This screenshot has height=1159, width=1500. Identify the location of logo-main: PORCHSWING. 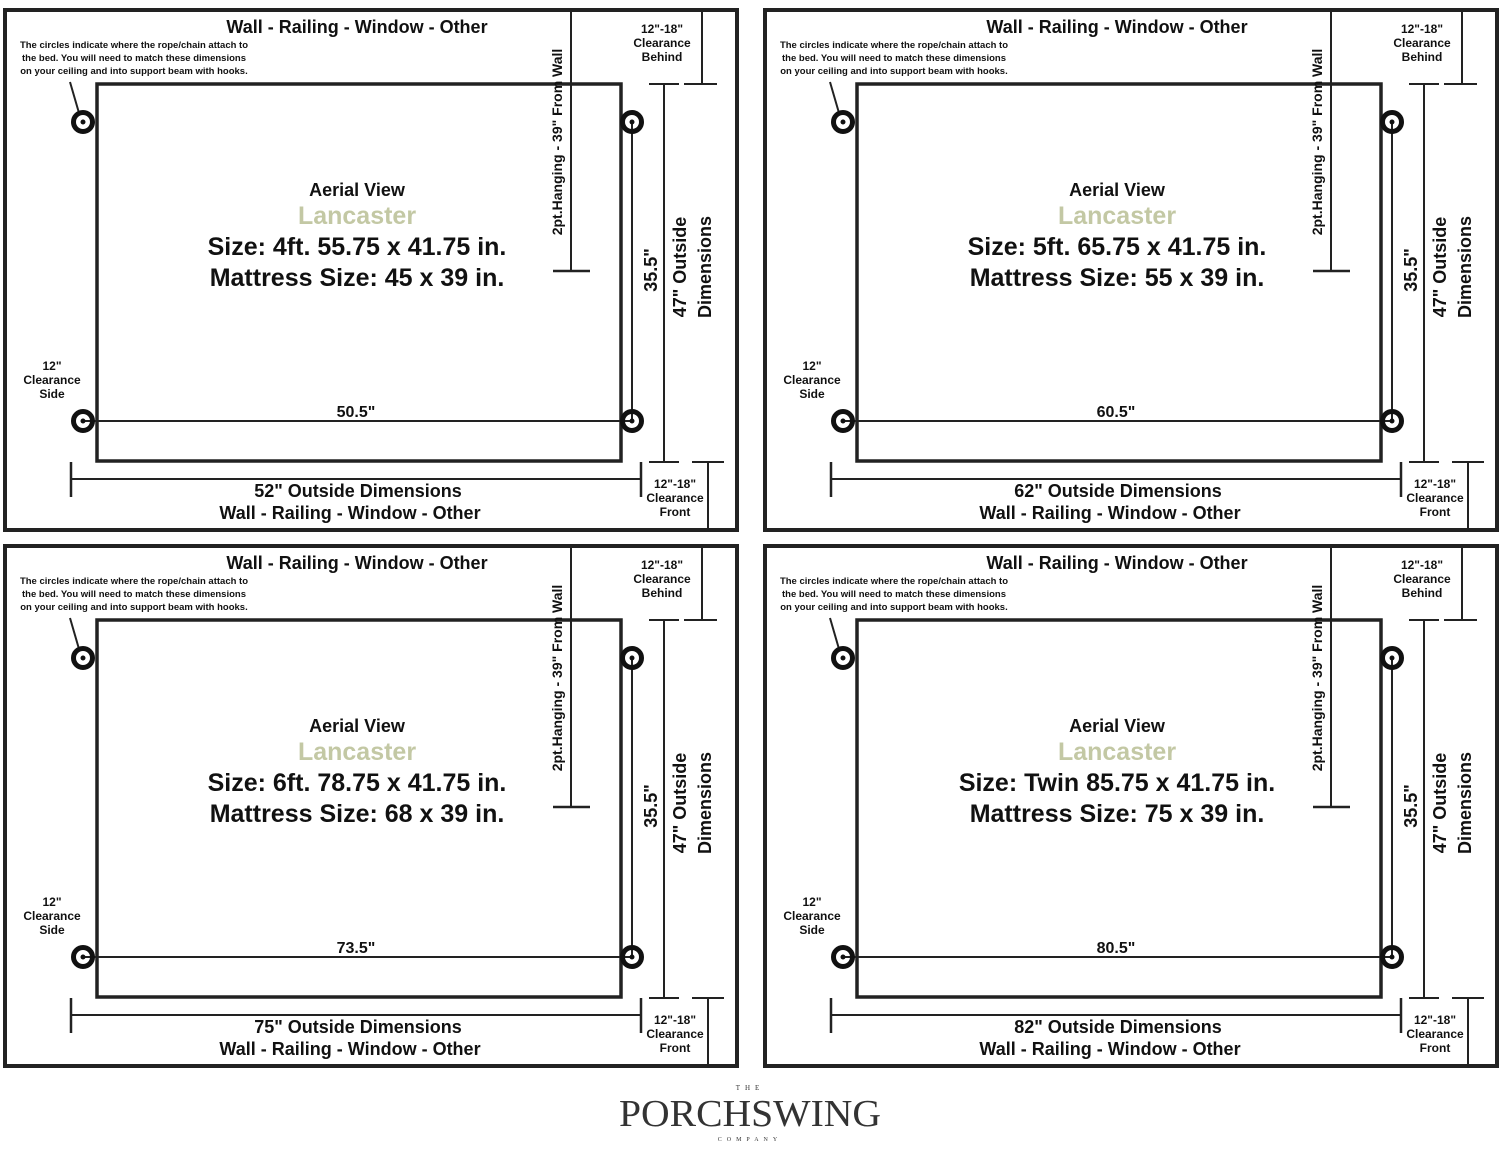
(750, 1114).